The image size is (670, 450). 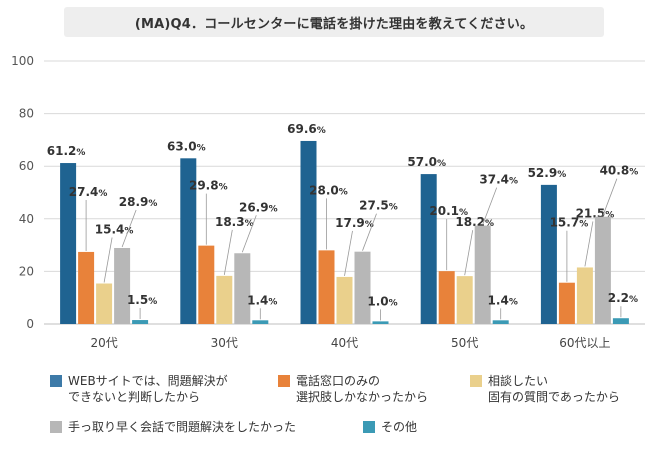 I want to click on data-label-s4-c1: 28.9%, so click(x=138, y=202).